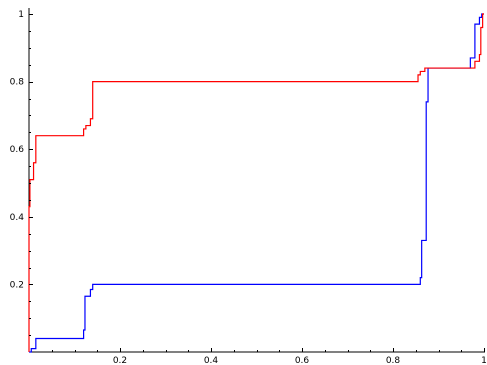 This screenshot has width=487, height=365. I want to click on x-tick-label: 1, so click(484, 360).